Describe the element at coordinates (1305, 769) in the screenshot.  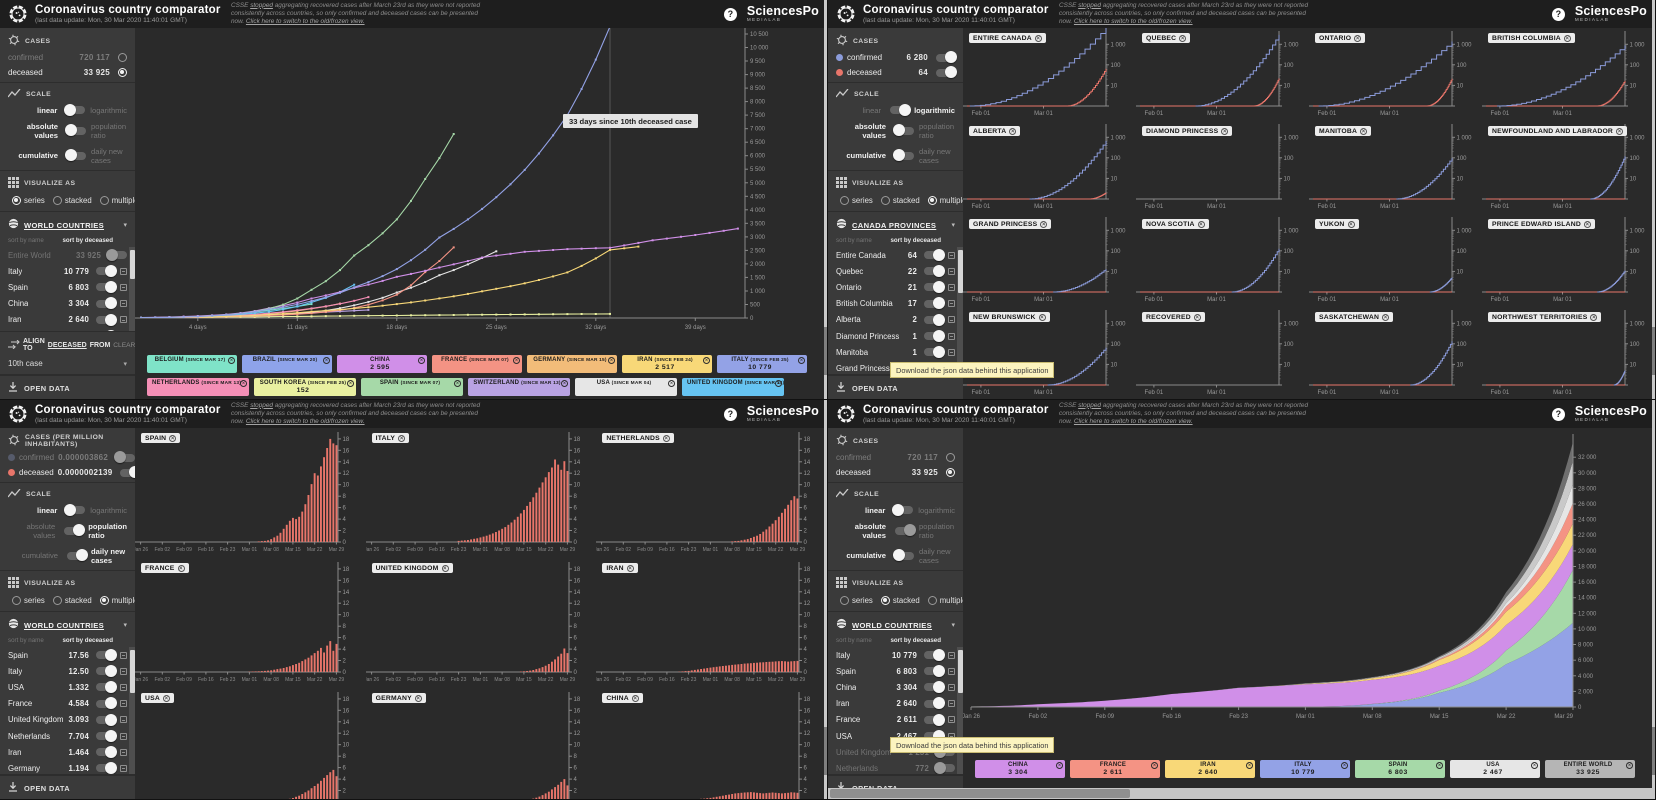
I see `country-chip-italy: ITALY 10 779 ×` at that location.